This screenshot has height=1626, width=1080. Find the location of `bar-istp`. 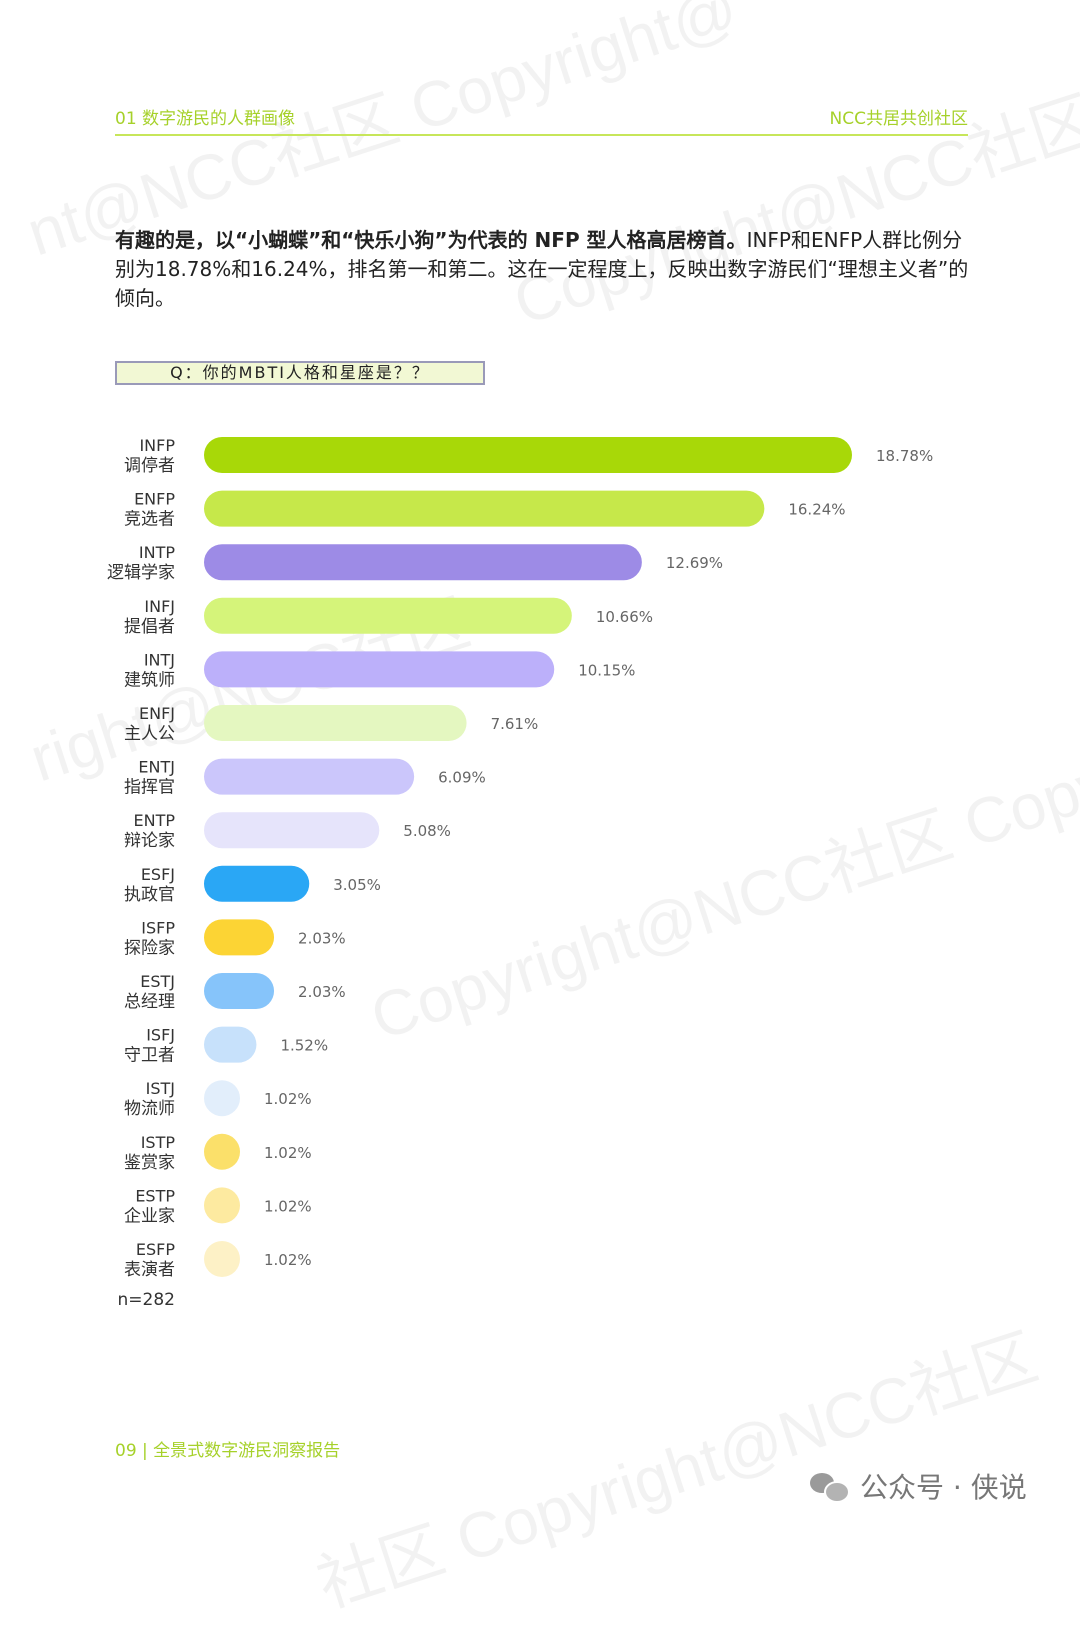

bar-istp is located at coordinates (222, 1151).